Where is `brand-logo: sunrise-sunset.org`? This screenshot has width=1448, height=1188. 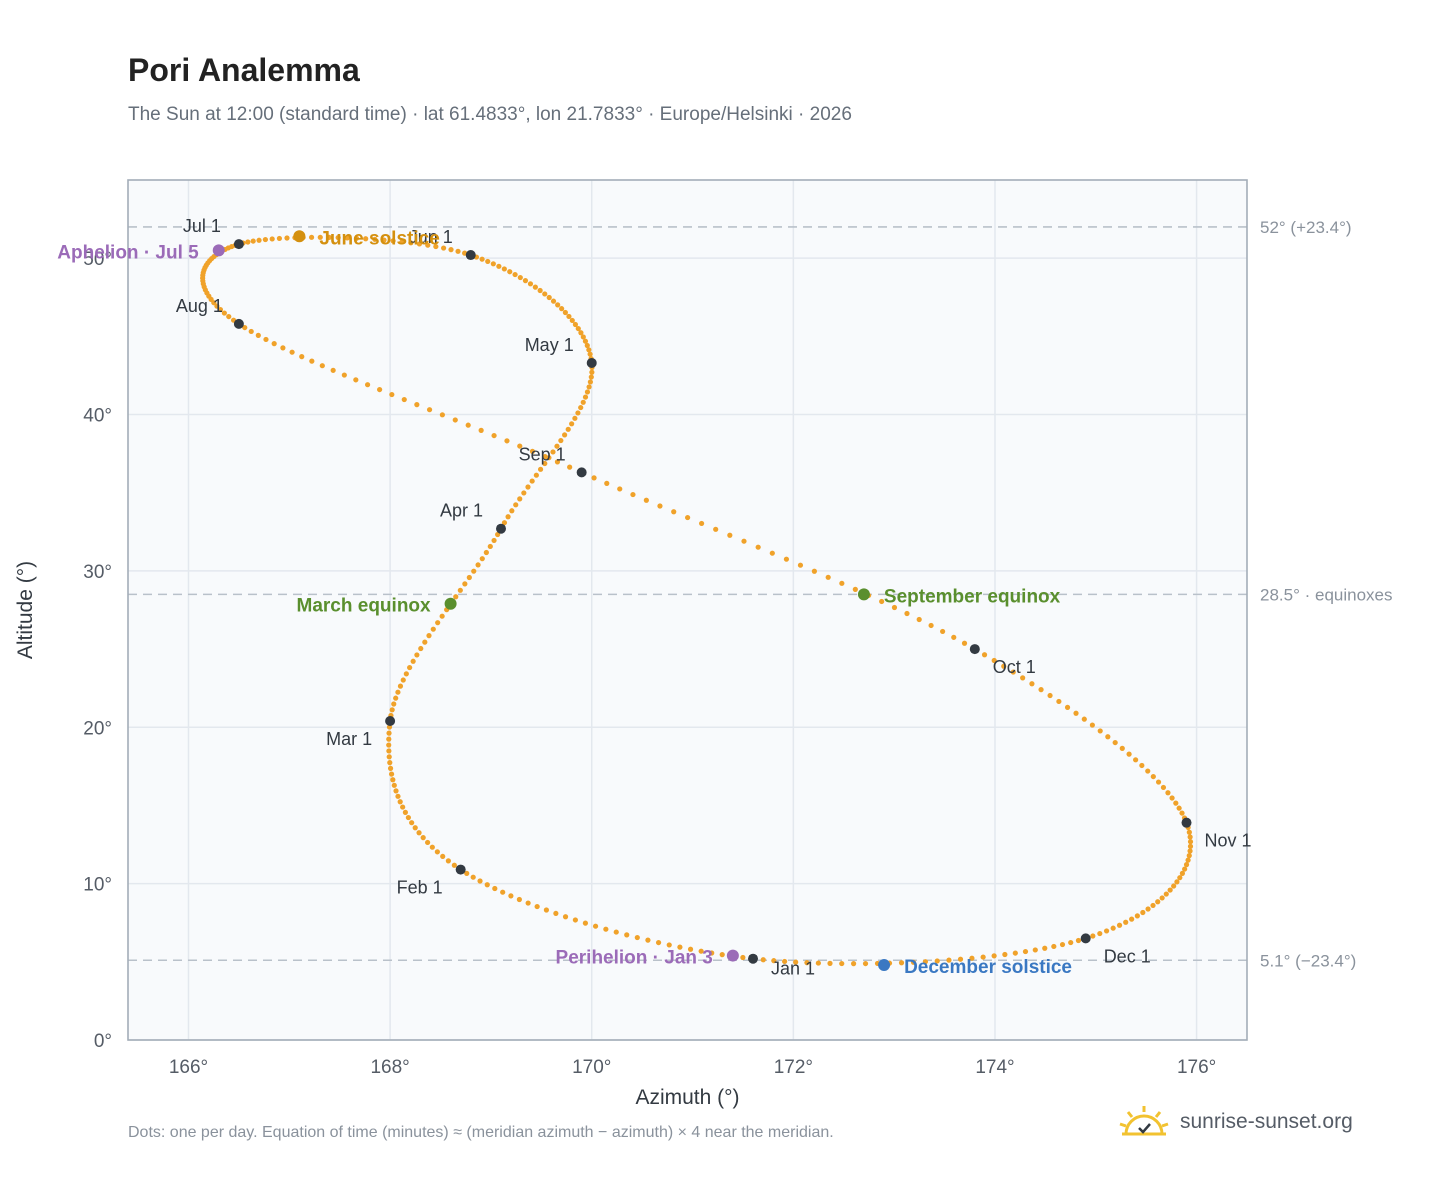
brand-logo: sunrise-sunset.org is located at coordinates (1235, 1122).